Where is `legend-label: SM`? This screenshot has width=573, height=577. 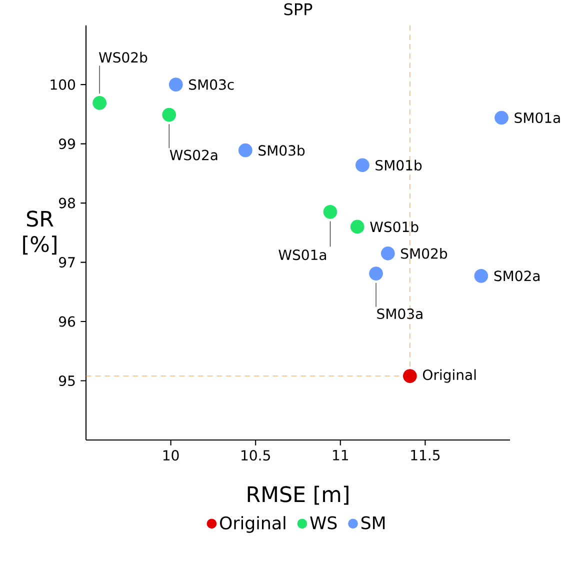 legend-label: SM is located at coordinates (373, 523).